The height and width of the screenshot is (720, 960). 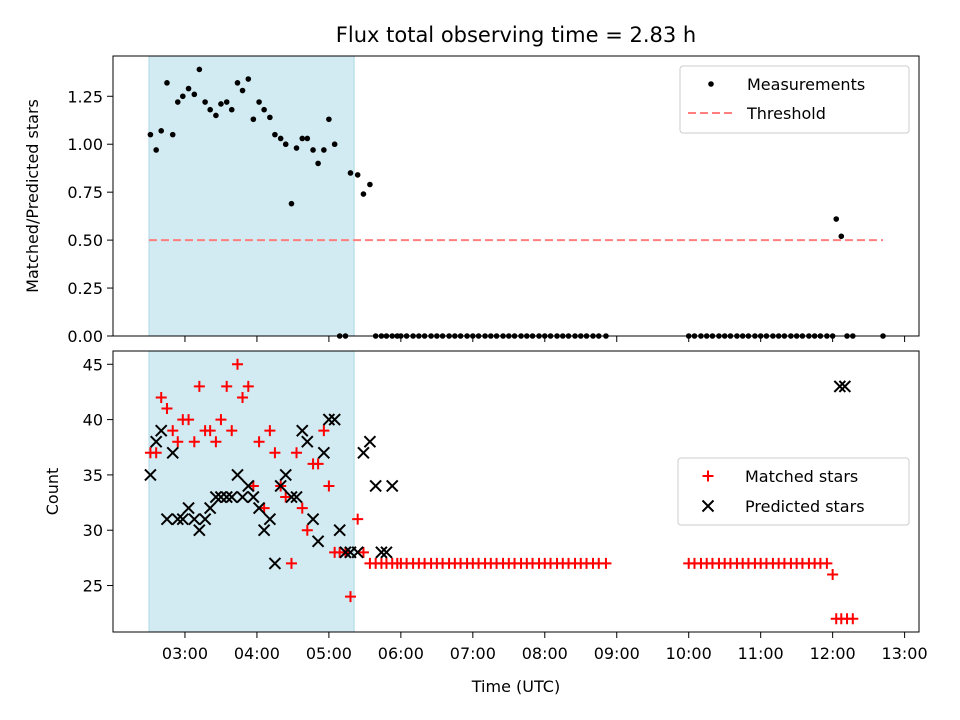 I want to click on bottom-x-tick-label: 06:00, so click(x=401, y=653).